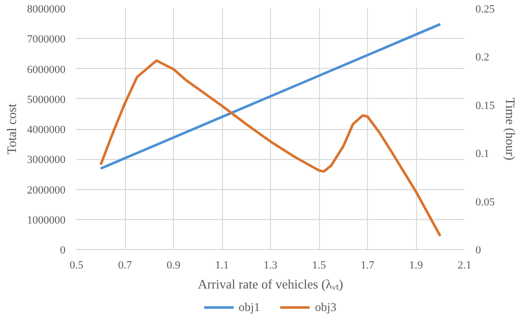 This screenshot has height=322, width=520. What do you see at coordinates (486, 10) in the screenshot?
I see `y2-tick-label: 0.25` at bounding box center [486, 10].